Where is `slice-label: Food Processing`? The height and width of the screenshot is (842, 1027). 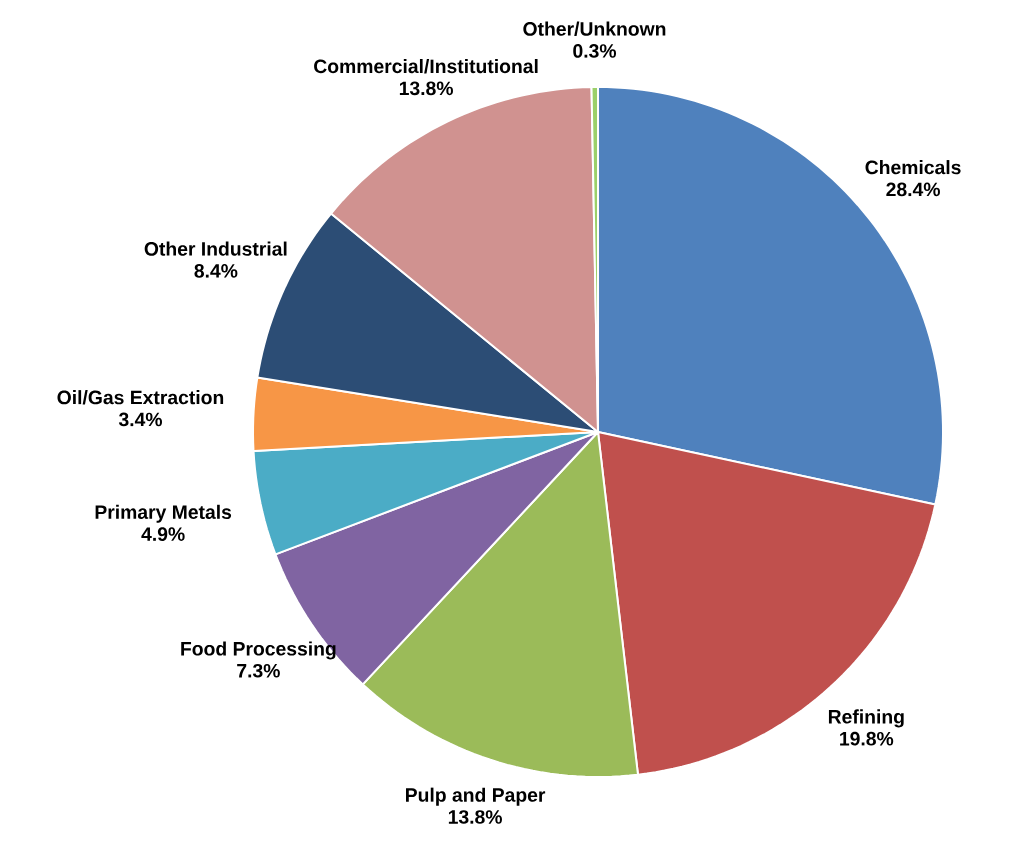 slice-label: Food Processing is located at coordinates (258, 650).